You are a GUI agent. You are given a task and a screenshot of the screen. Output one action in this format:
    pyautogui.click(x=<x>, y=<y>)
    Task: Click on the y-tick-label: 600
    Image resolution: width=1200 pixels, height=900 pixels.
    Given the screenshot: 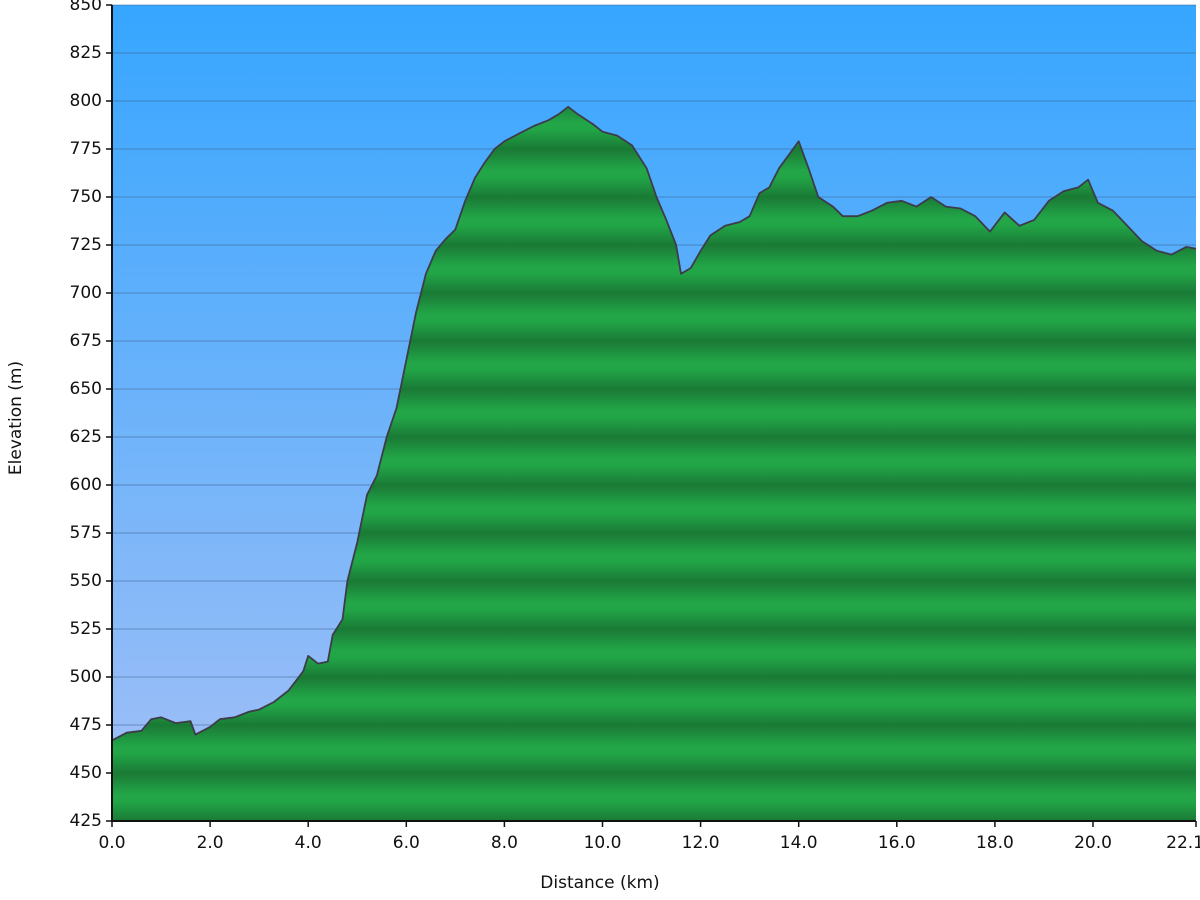 What is the action you would take?
    pyautogui.click(x=86, y=485)
    